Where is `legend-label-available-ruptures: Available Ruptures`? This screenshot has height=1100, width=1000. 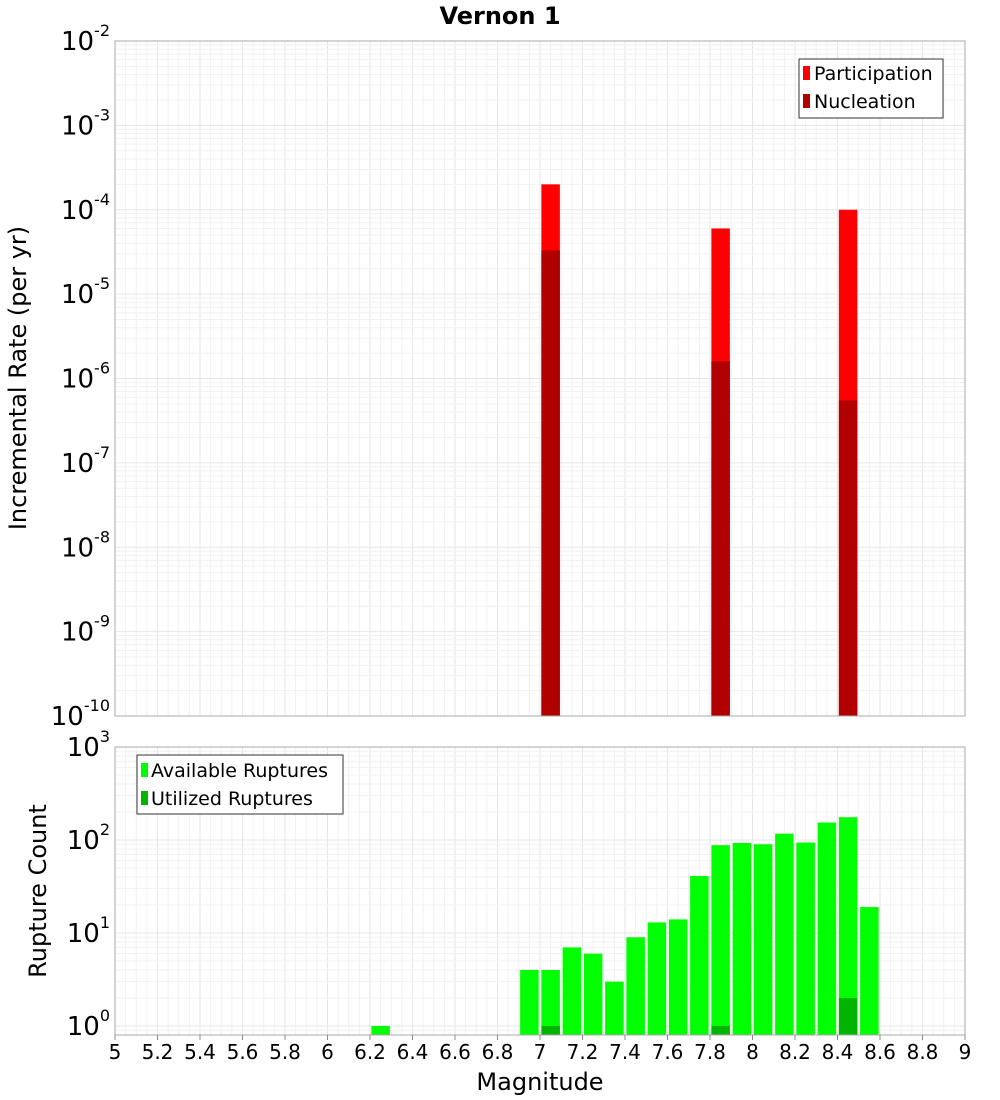
legend-label-available-ruptures: Available Ruptures is located at coordinates (239, 771).